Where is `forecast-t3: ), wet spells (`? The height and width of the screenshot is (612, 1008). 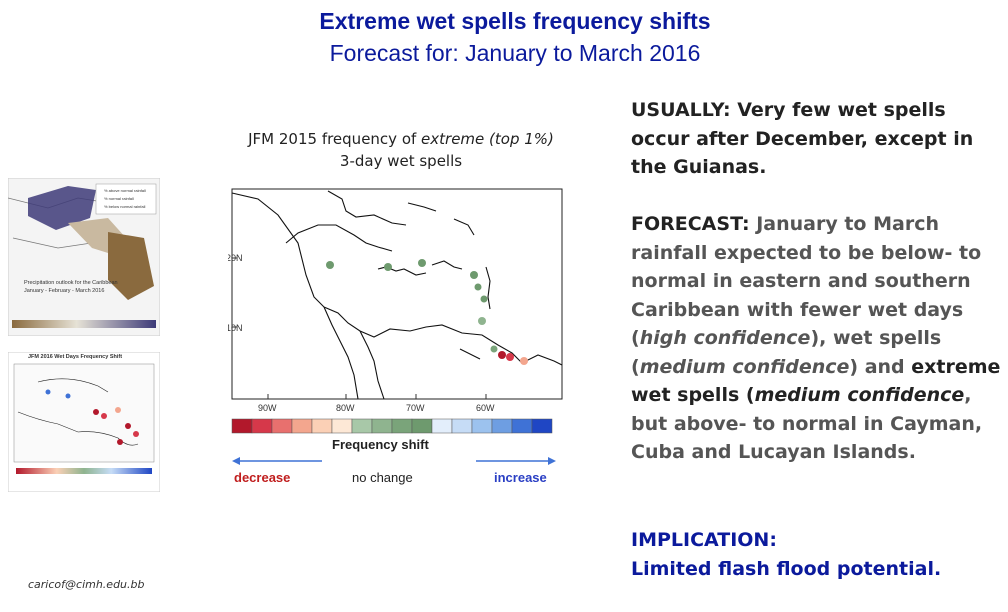 forecast-t3: ), wet spells ( is located at coordinates (786, 352).